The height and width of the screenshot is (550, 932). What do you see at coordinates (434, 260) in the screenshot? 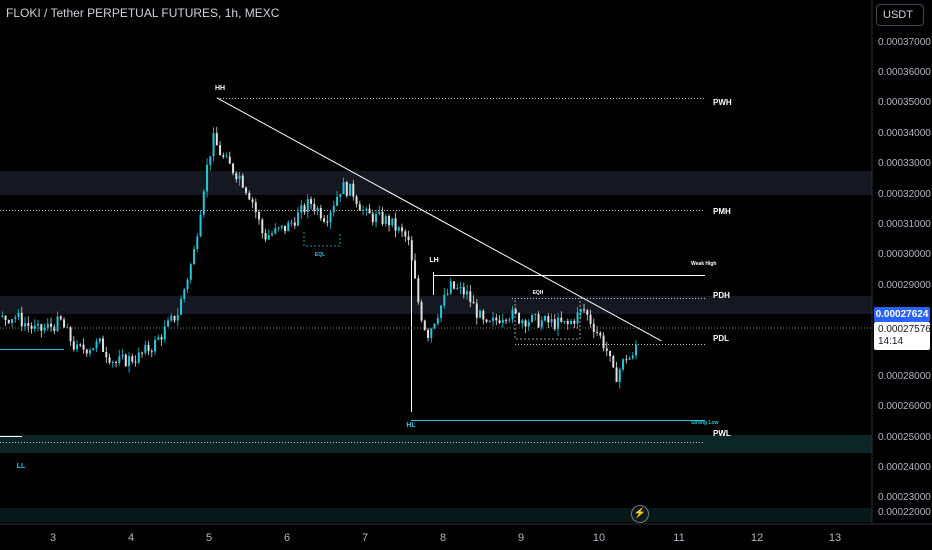
I see `lh-label: LH` at bounding box center [434, 260].